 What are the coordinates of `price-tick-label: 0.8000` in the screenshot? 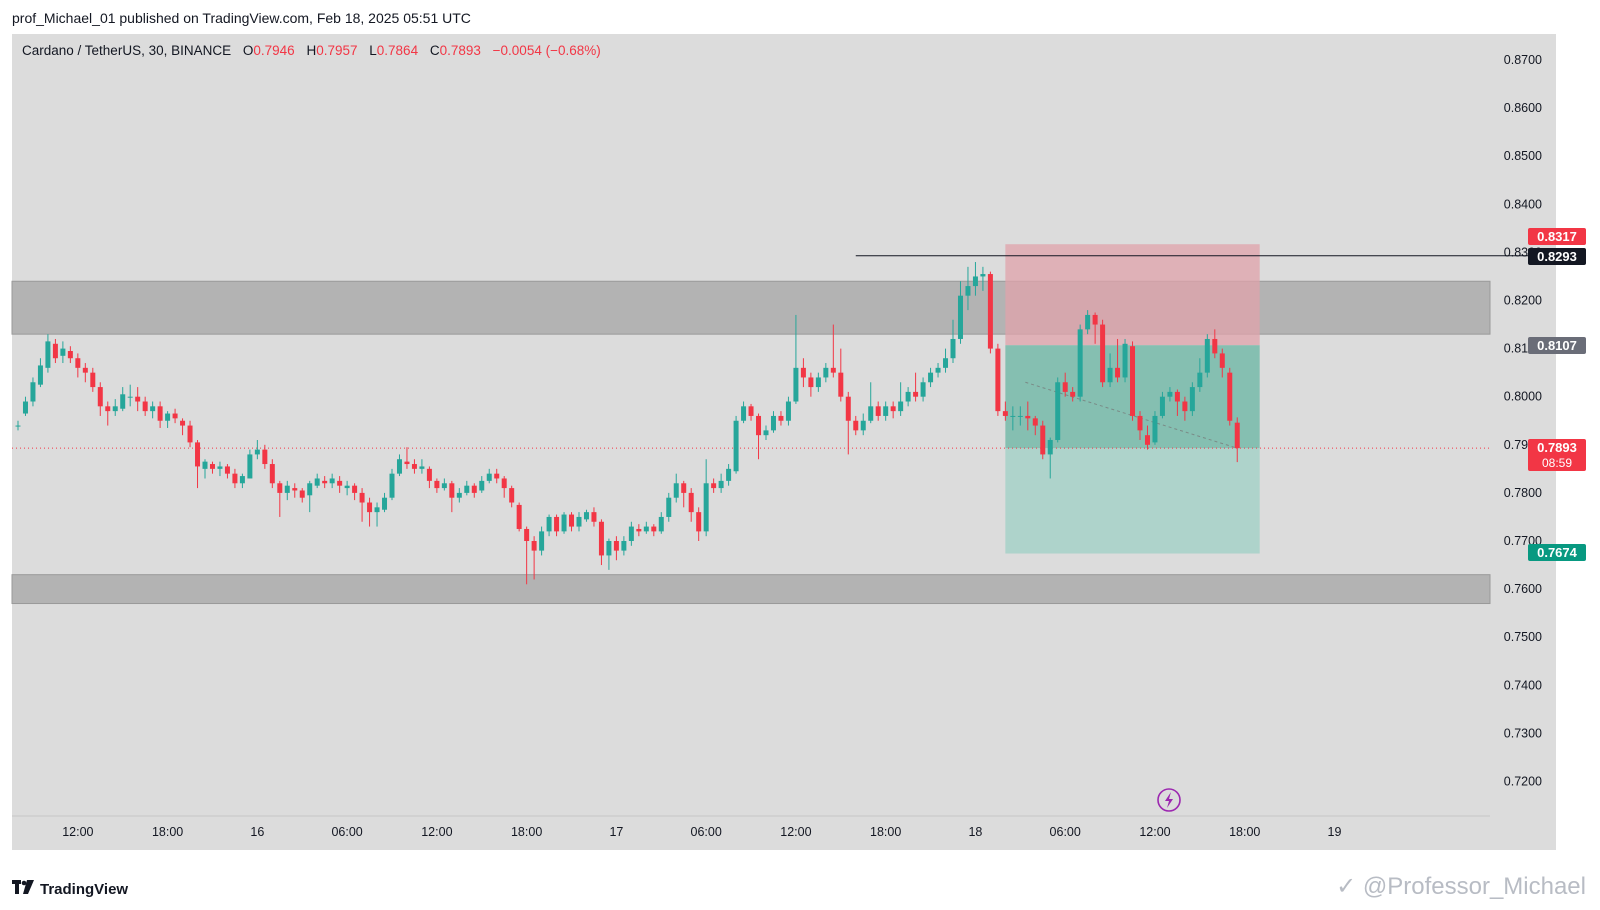 It's located at (1523, 397).